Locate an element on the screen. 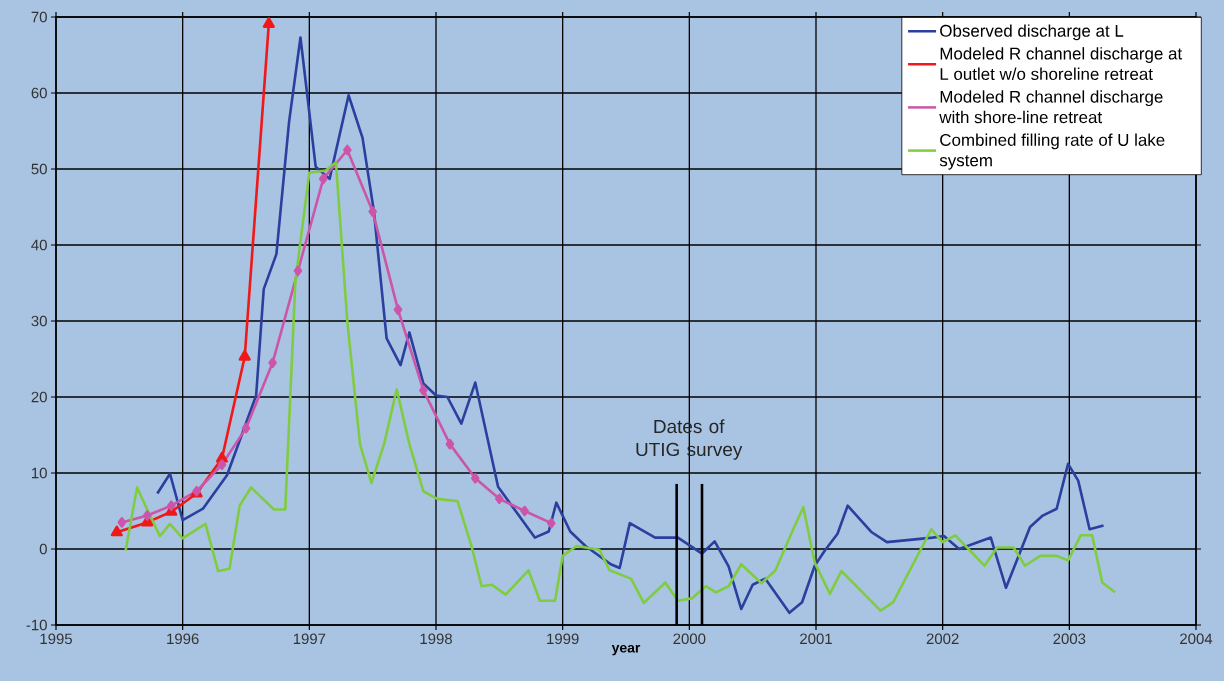  x-axis-title: year is located at coordinates (626, 650).